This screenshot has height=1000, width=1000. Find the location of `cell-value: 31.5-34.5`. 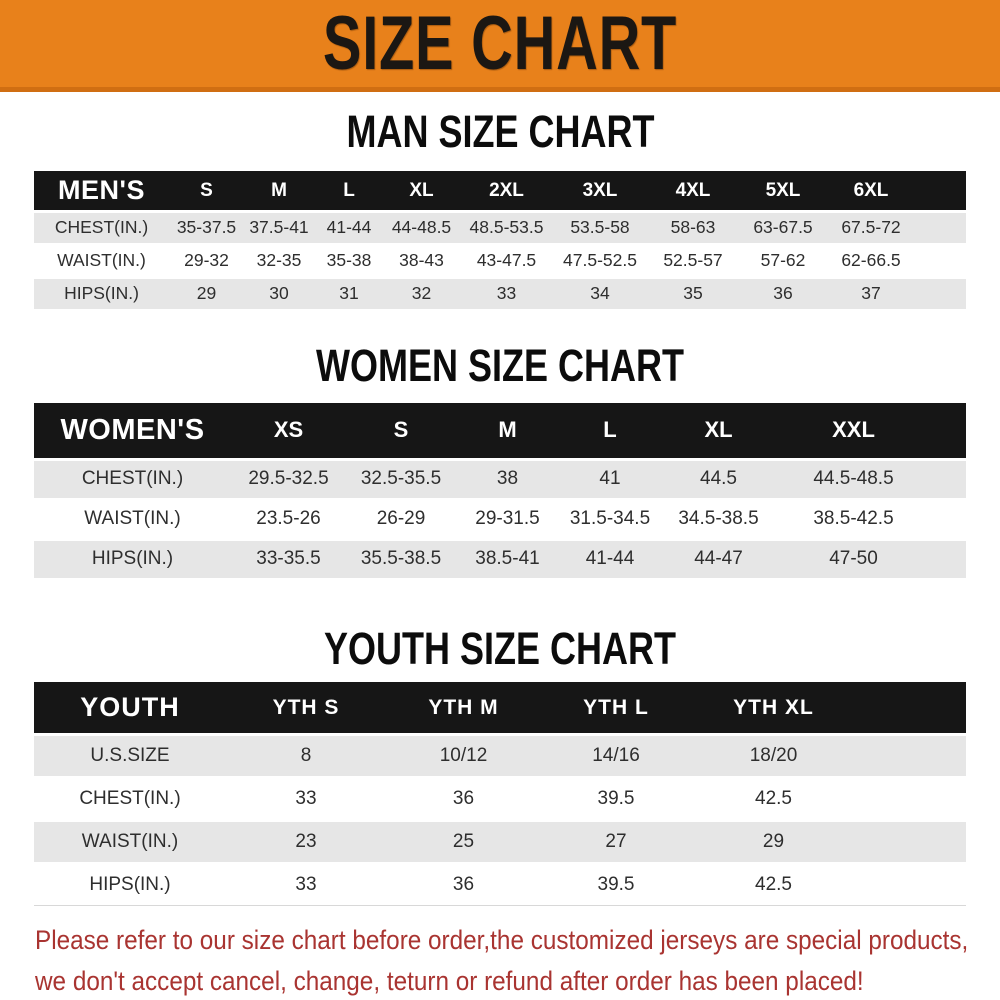

cell-value: 31.5-34.5 is located at coordinates (610, 519).